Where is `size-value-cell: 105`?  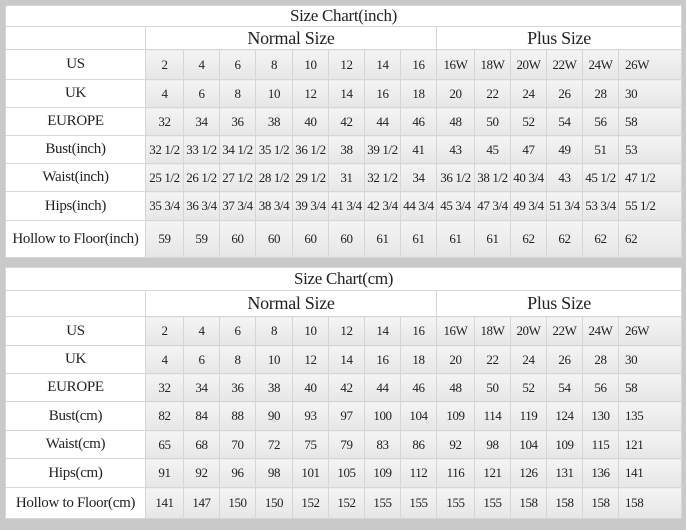
size-value-cell: 105 is located at coordinates (346, 473).